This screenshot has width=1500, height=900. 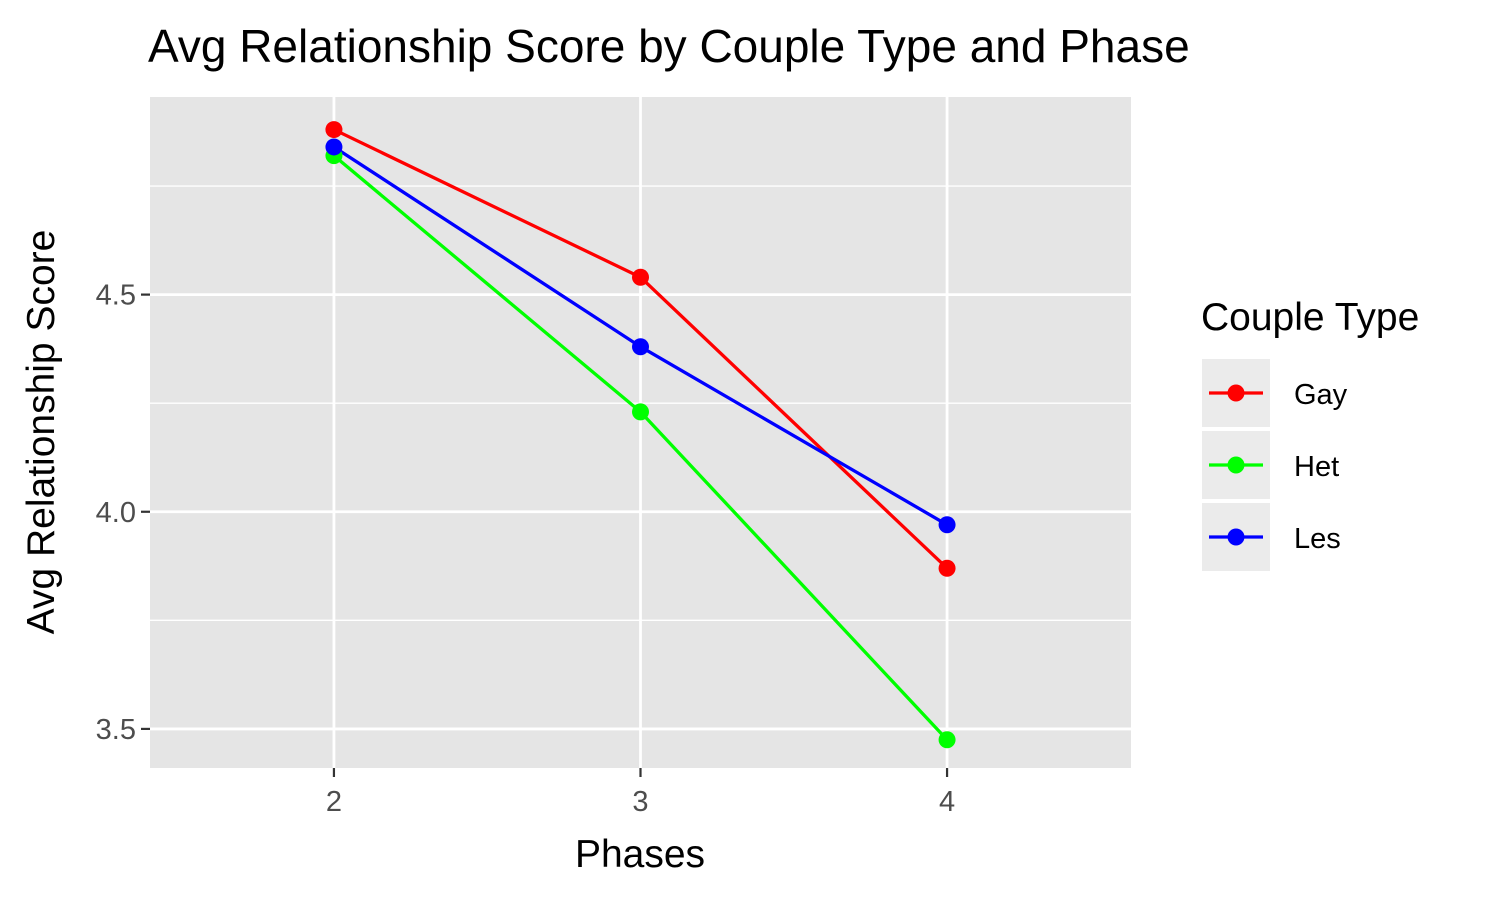 What do you see at coordinates (1271, 537) in the screenshot?
I see `legend-item-les: Les` at bounding box center [1271, 537].